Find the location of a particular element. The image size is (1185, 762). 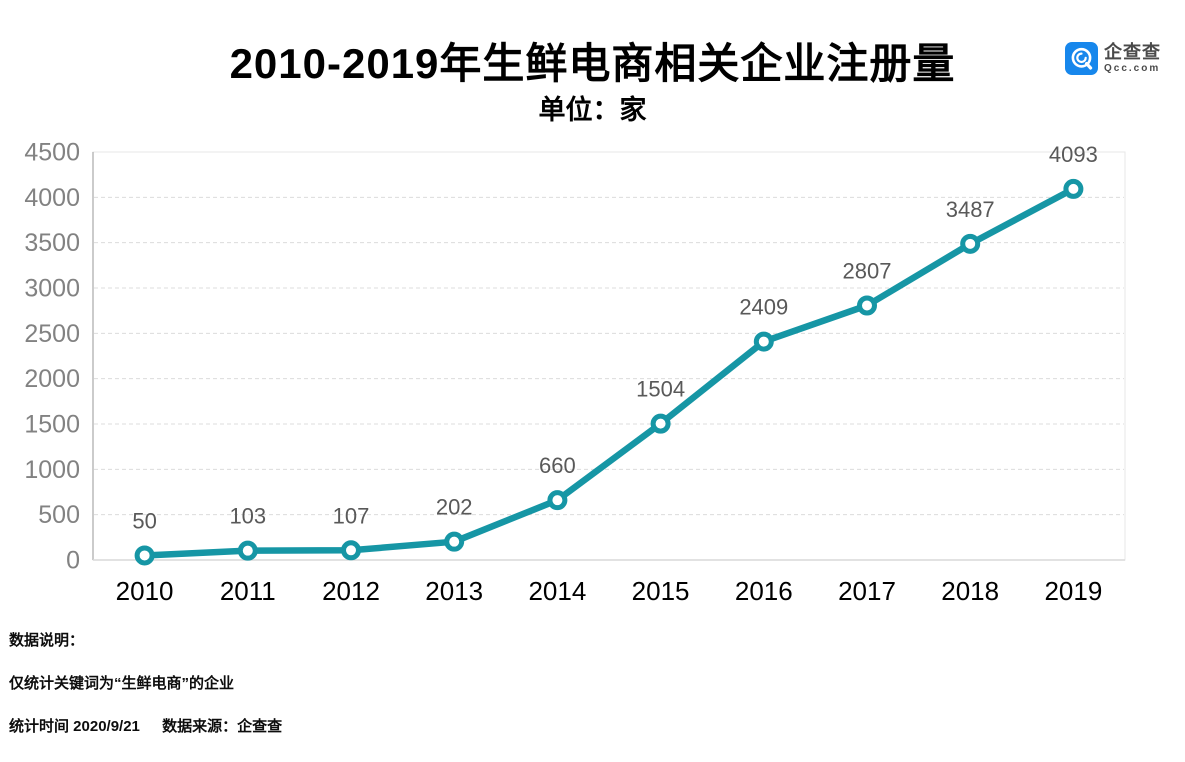

y-tick-label: 4500 is located at coordinates (52, 153).